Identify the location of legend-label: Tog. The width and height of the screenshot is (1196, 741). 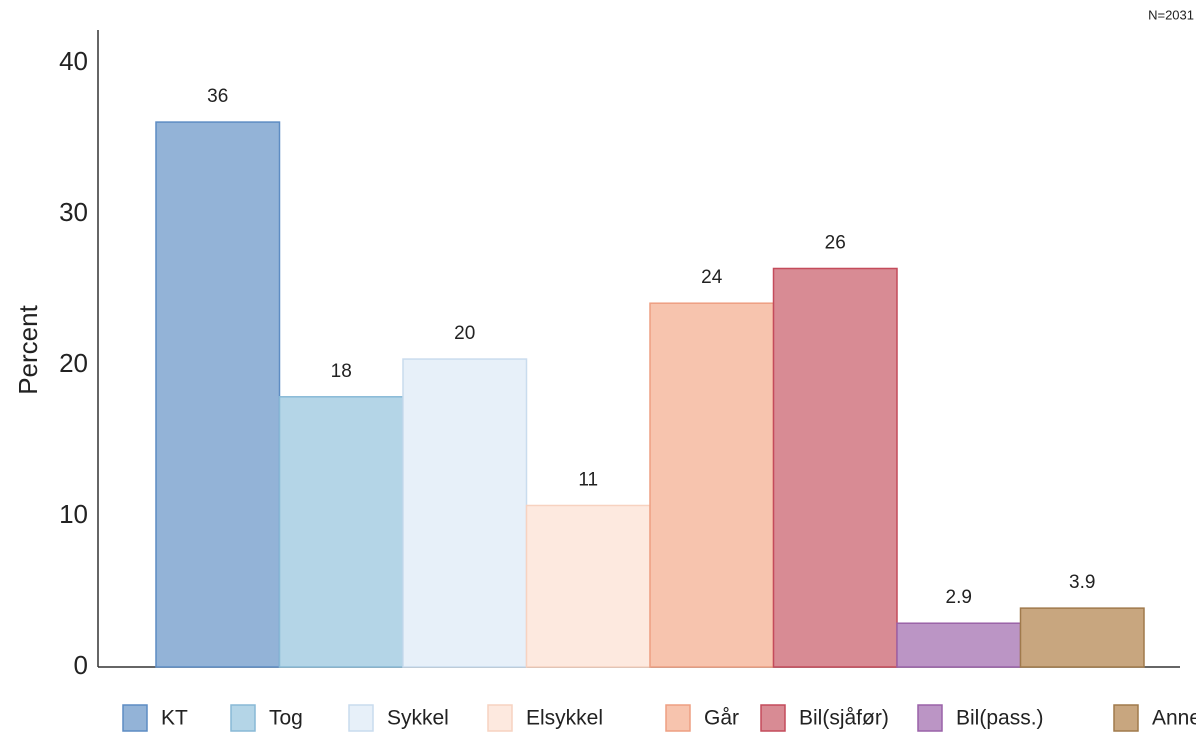
(286, 718).